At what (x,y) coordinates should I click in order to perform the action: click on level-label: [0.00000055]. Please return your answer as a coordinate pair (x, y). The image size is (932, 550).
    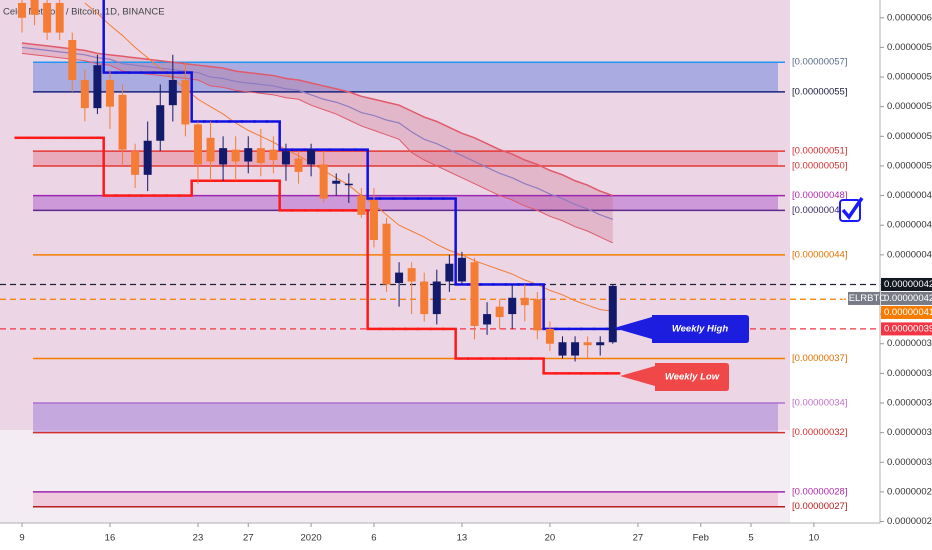
    Looking at the image, I should click on (819, 91).